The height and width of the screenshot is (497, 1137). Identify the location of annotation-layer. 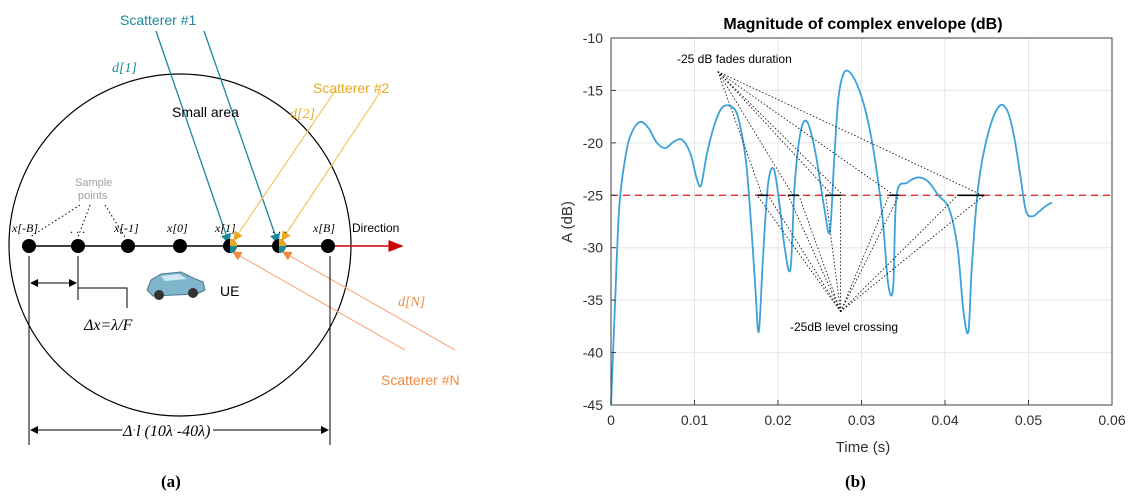
(851, 191).